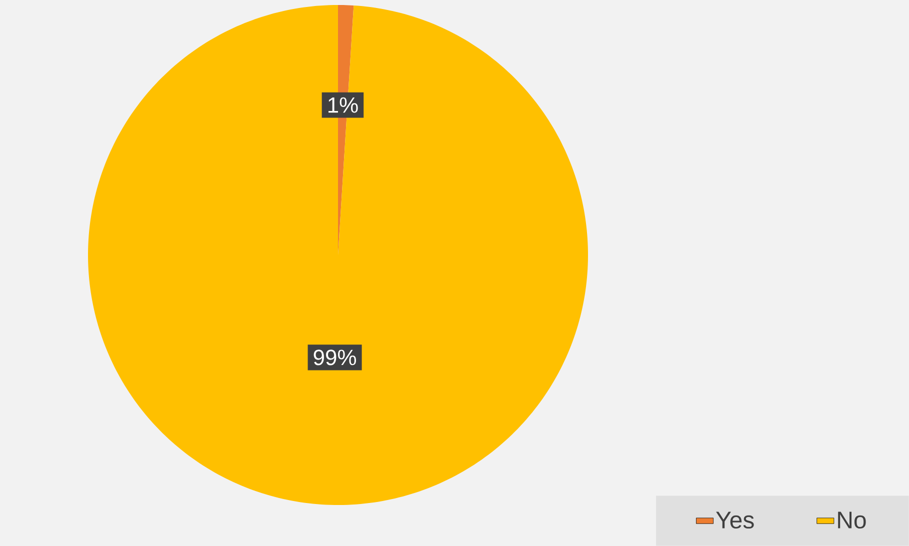 The height and width of the screenshot is (546, 909). I want to click on legend-label: No, so click(852, 520).